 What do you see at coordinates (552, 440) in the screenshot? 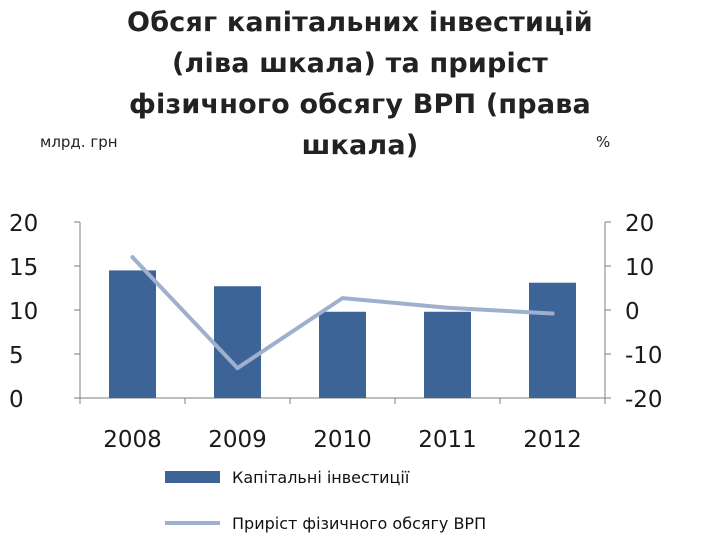
I see `x-tick-label: 2012` at bounding box center [552, 440].